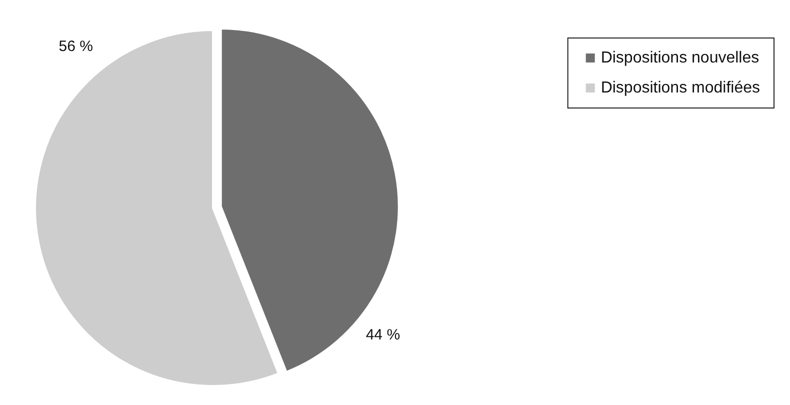  I want to click on data-label: 44 %, so click(383, 335).